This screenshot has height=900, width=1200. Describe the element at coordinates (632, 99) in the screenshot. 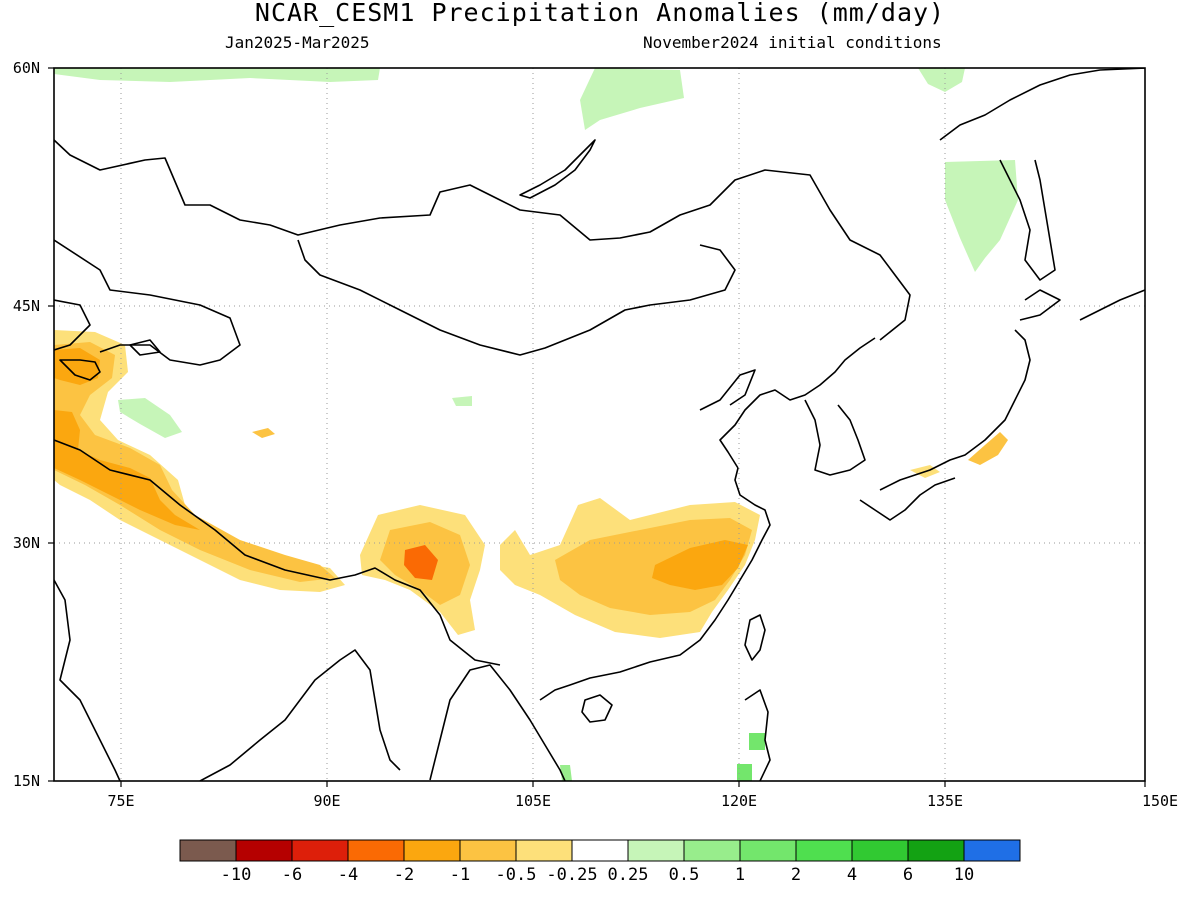

I see `wet-area-baikal` at that location.